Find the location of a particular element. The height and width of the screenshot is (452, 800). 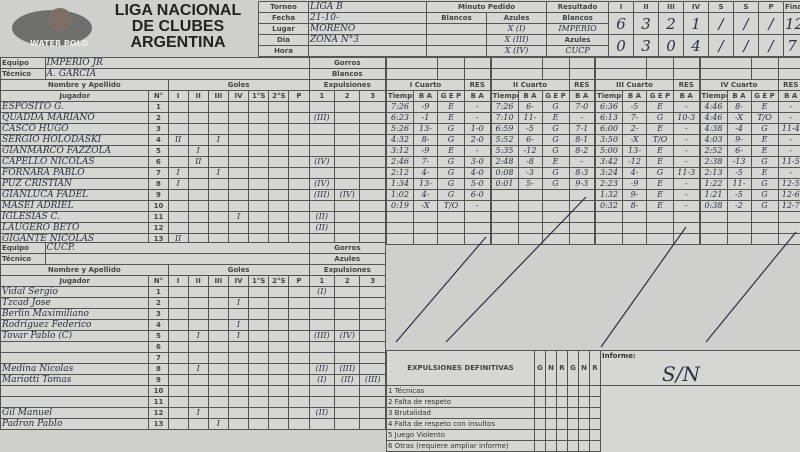

goal-mark: II is located at coordinates (198, 162).